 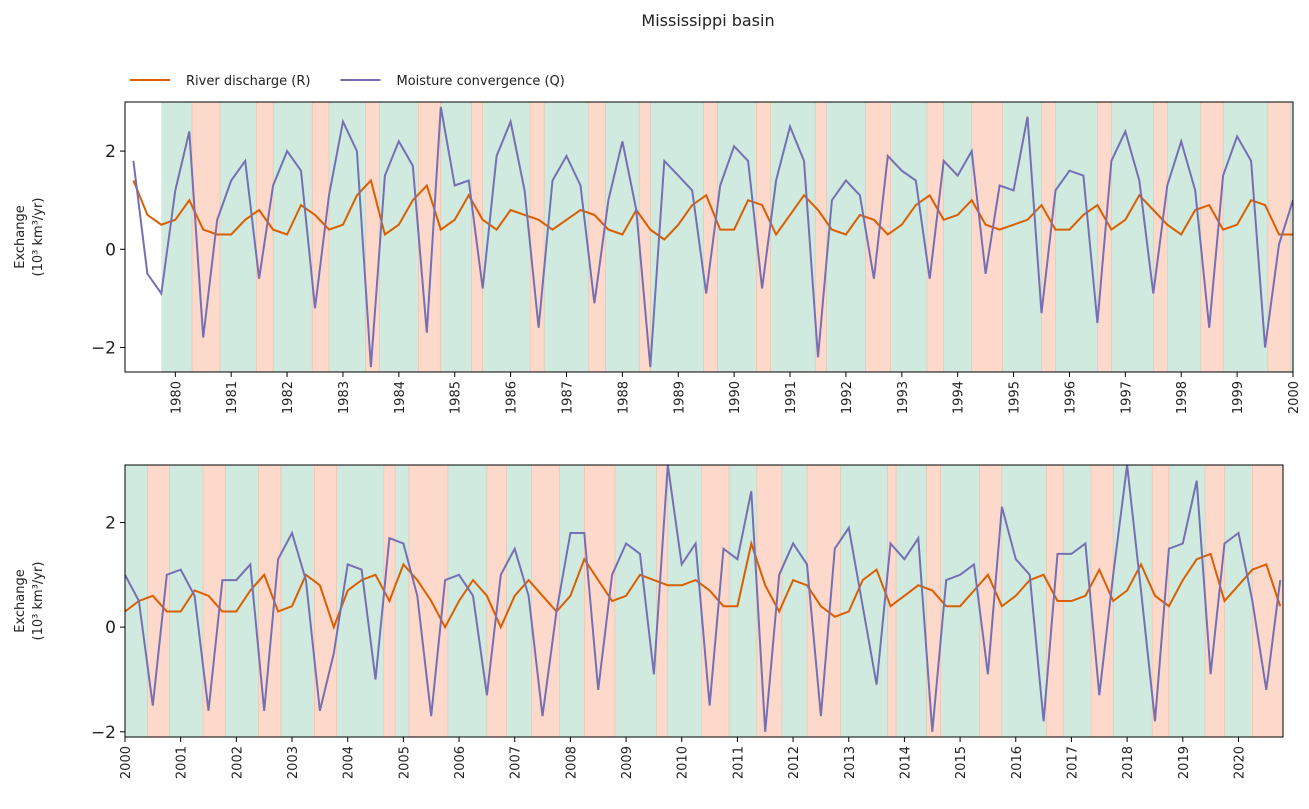 What do you see at coordinates (456, 397) in the screenshot?
I see `x-tick-label: 1985` at bounding box center [456, 397].